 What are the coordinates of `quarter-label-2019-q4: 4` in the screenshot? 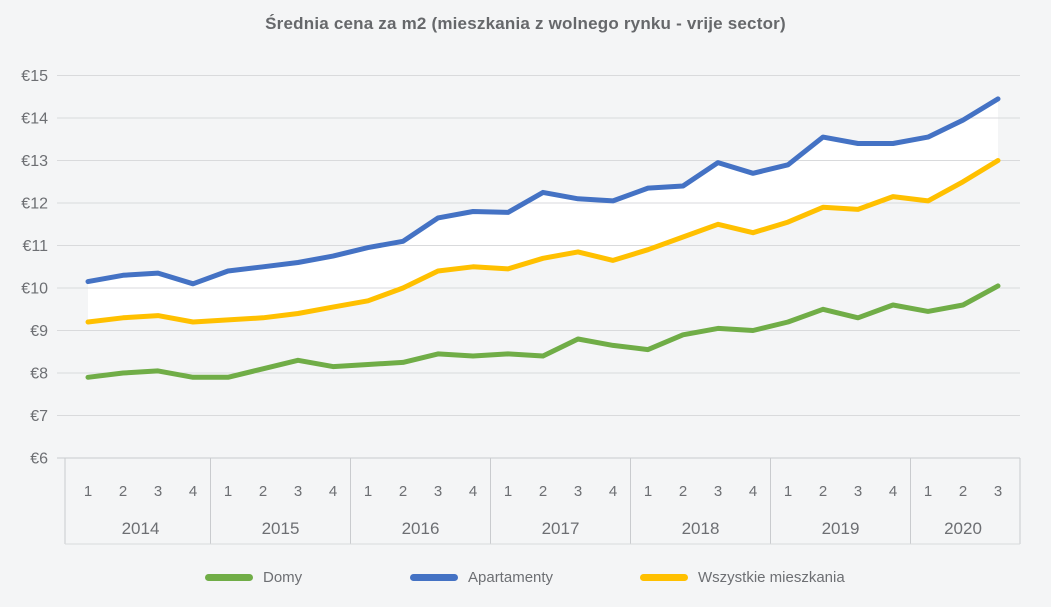 It's located at (893, 491).